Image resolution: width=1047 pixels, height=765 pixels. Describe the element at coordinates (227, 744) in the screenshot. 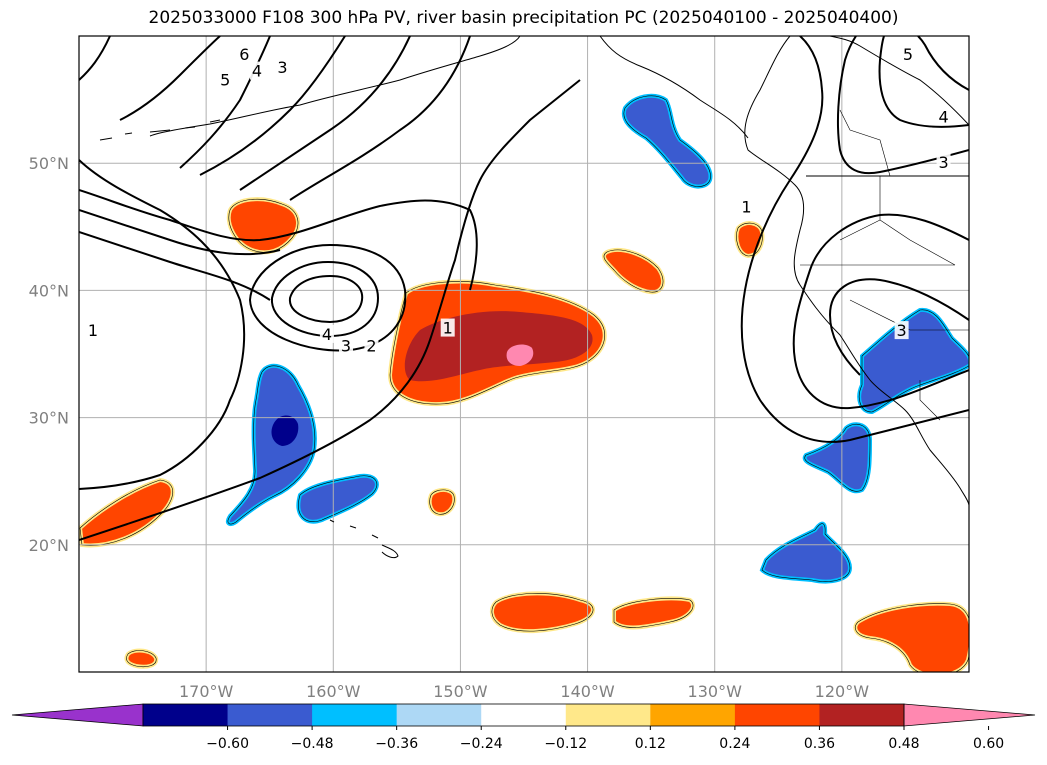

I see `colorbar-tick-label: −0.60` at that location.